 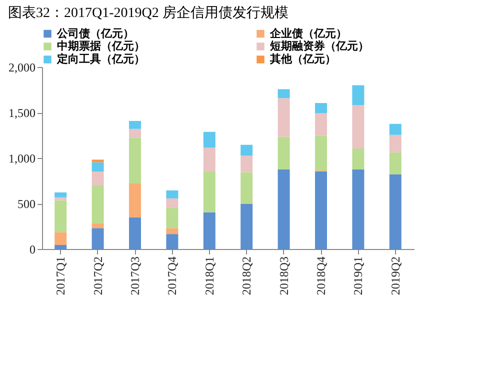 What do you see at coordinates (22, 67) in the screenshot?
I see `y-tick-label: 2,000` at bounding box center [22, 67].